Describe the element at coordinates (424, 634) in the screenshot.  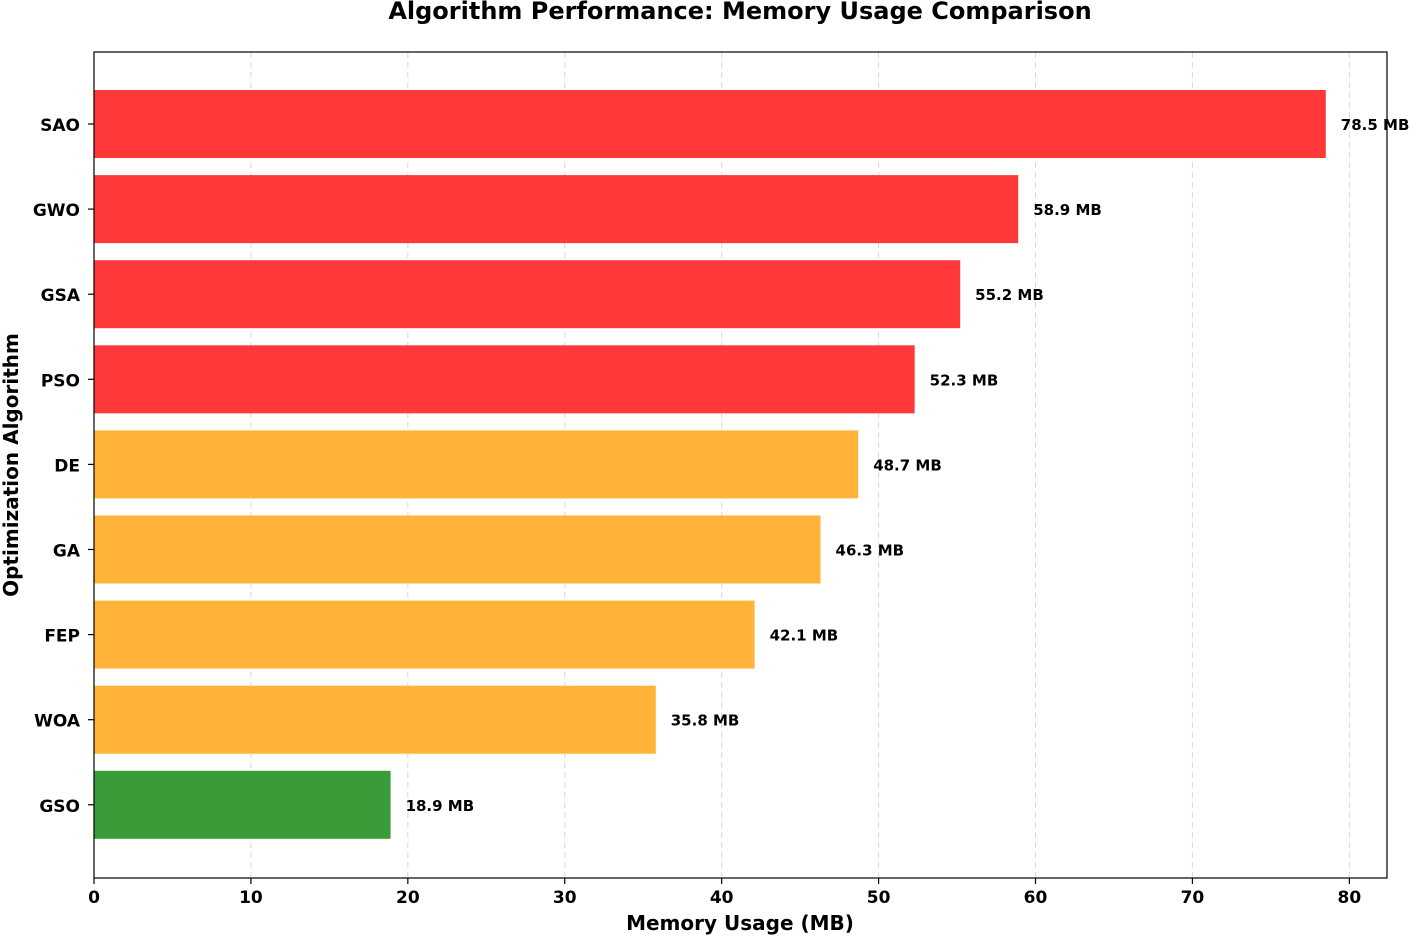
I see `bar-fep` at that location.